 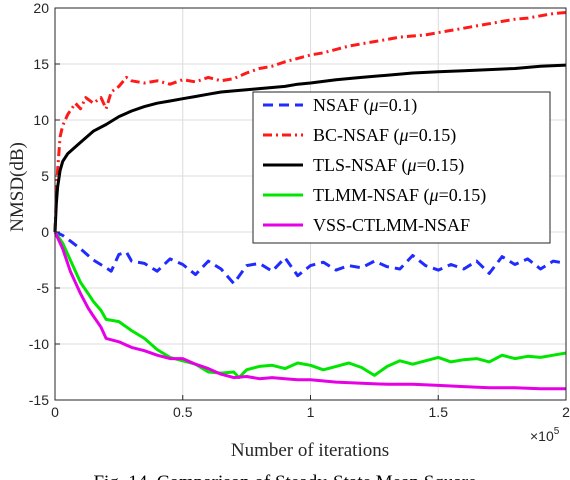 What do you see at coordinates (433, 135) in the screenshot?
I see `legend-label-1-part-2: =0.15)` at bounding box center [433, 135].